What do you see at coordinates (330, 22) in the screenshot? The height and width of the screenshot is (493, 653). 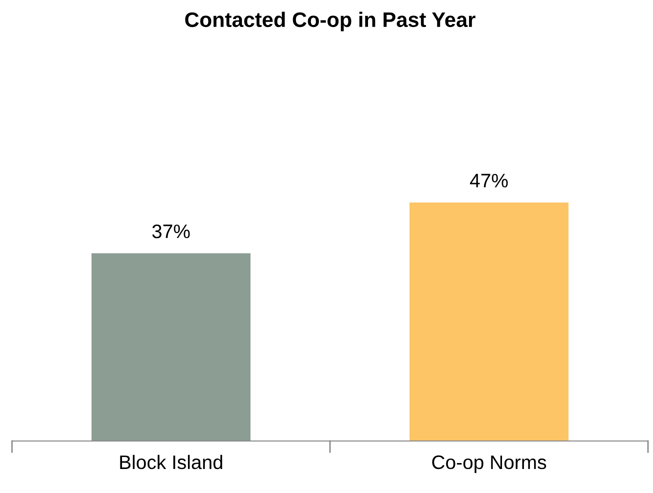 I see `chart-title: Contacted Co-op in Past Year` at bounding box center [330, 22].